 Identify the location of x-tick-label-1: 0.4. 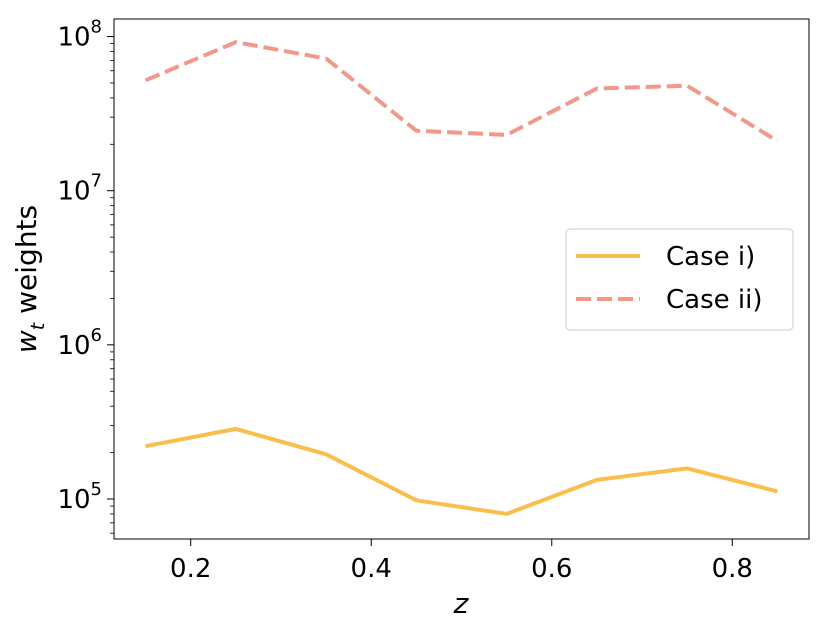
(371, 569).